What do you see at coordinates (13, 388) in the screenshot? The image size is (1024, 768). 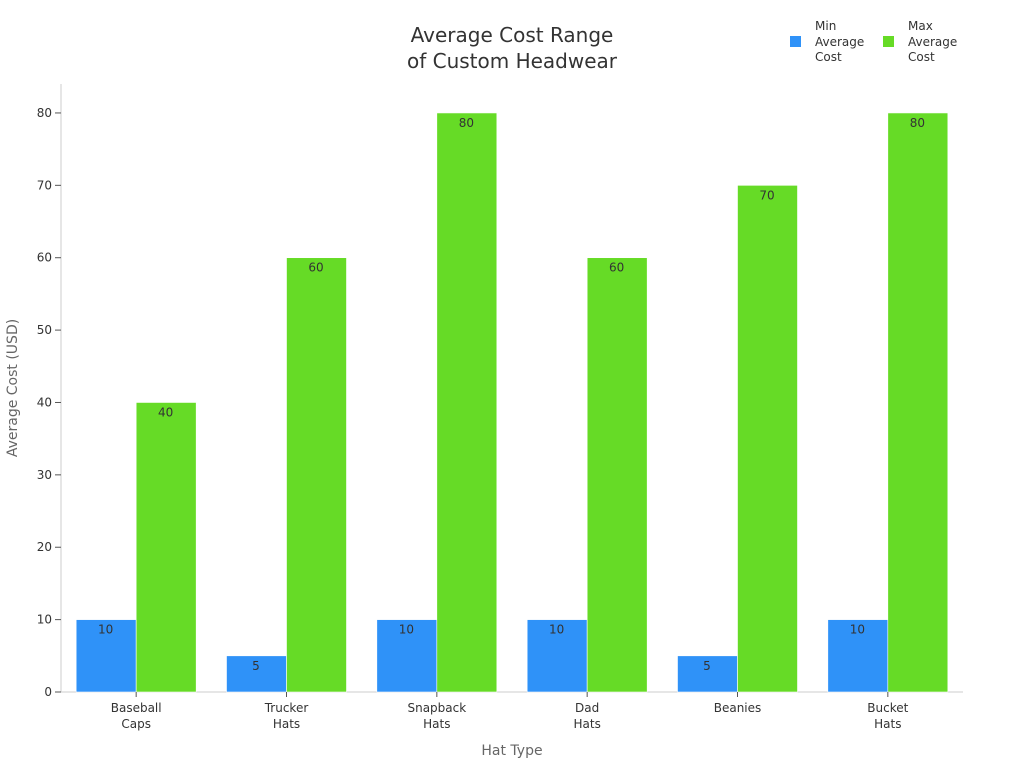 I see `y-axis-label: Average Cost (USD)` at bounding box center [13, 388].